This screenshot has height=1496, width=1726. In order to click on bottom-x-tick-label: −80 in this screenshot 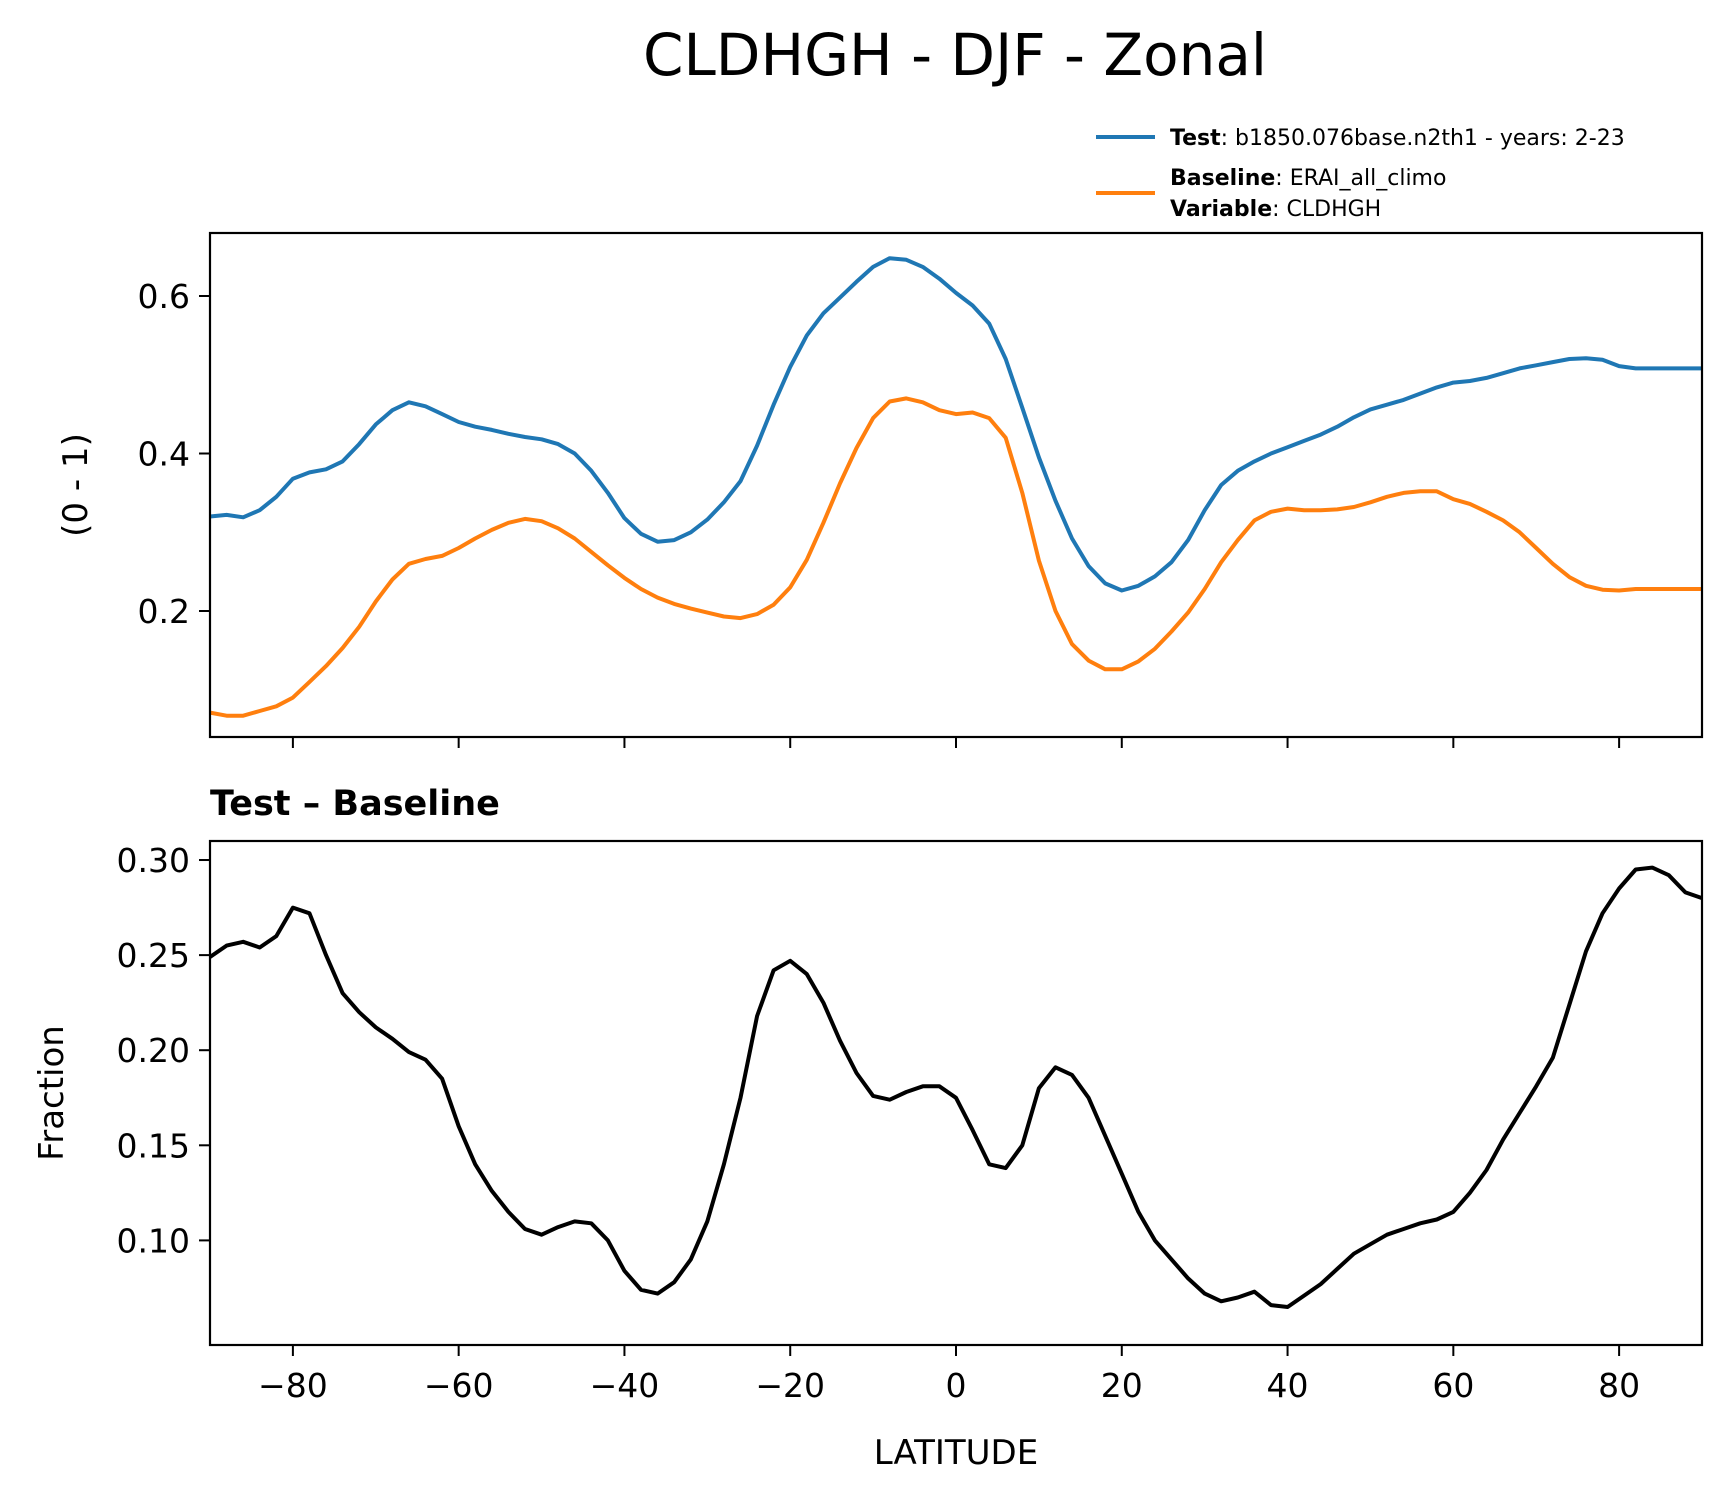, I will do `click(293, 1385)`.